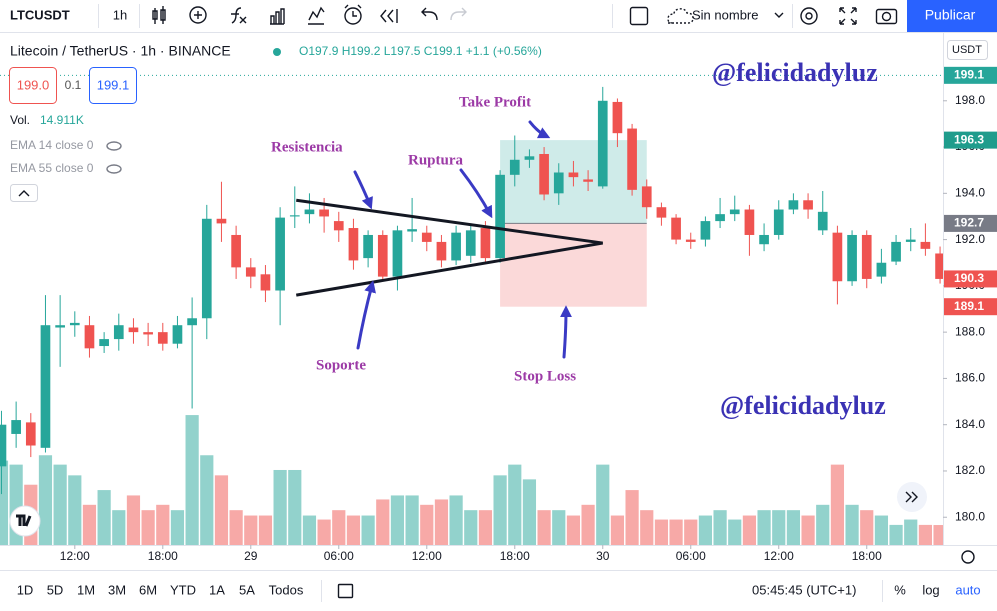 Image resolution: width=997 pixels, height=611 pixels. What do you see at coordinates (55, 589) in the screenshot?
I see `range-button: 5D` at bounding box center [55, 589].